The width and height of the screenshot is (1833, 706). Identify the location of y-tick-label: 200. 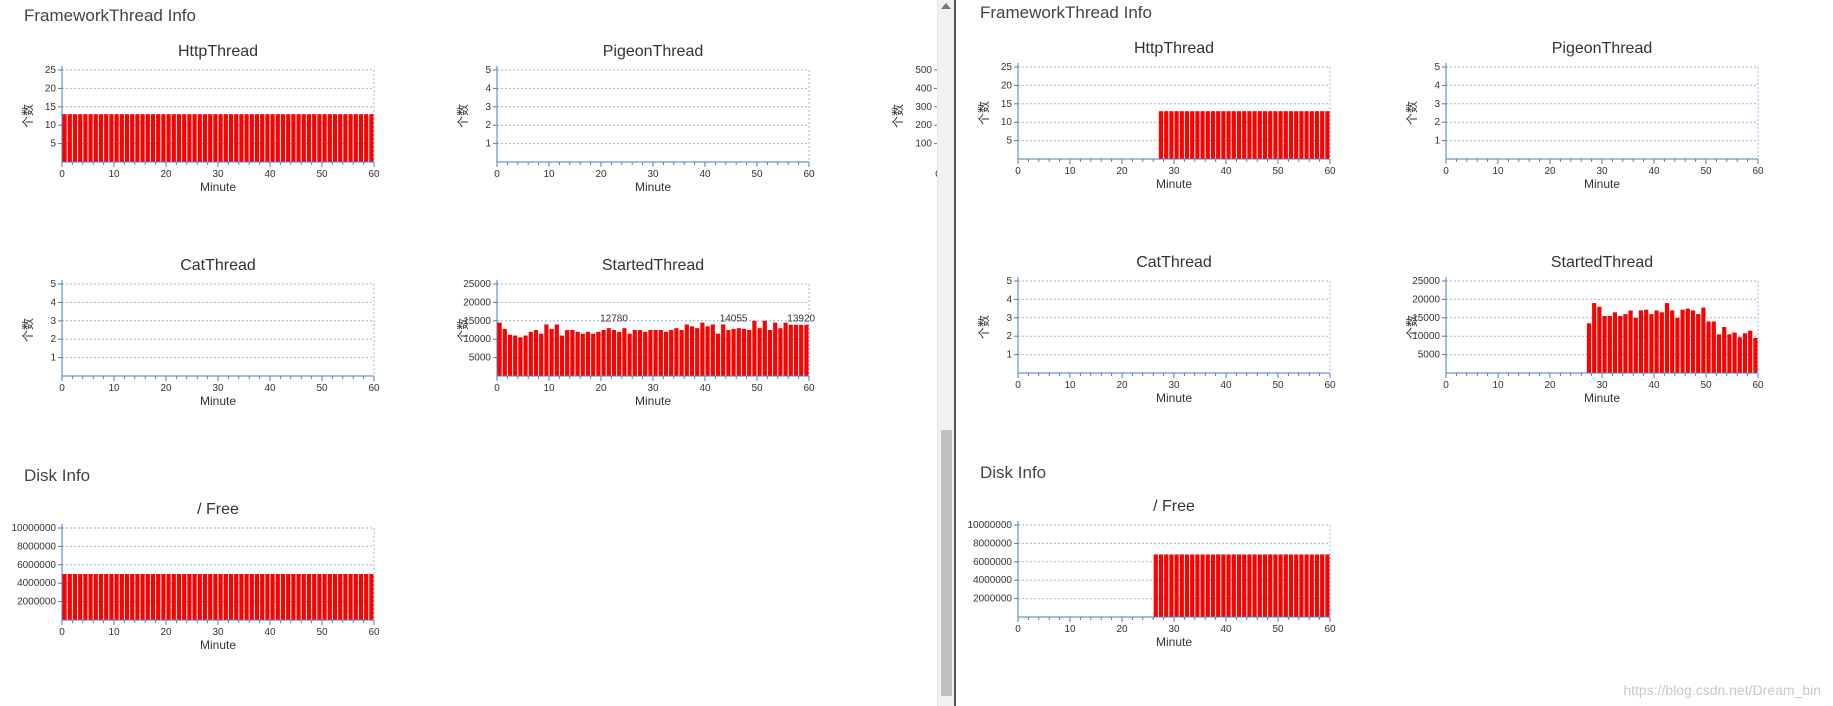
(923, 125).